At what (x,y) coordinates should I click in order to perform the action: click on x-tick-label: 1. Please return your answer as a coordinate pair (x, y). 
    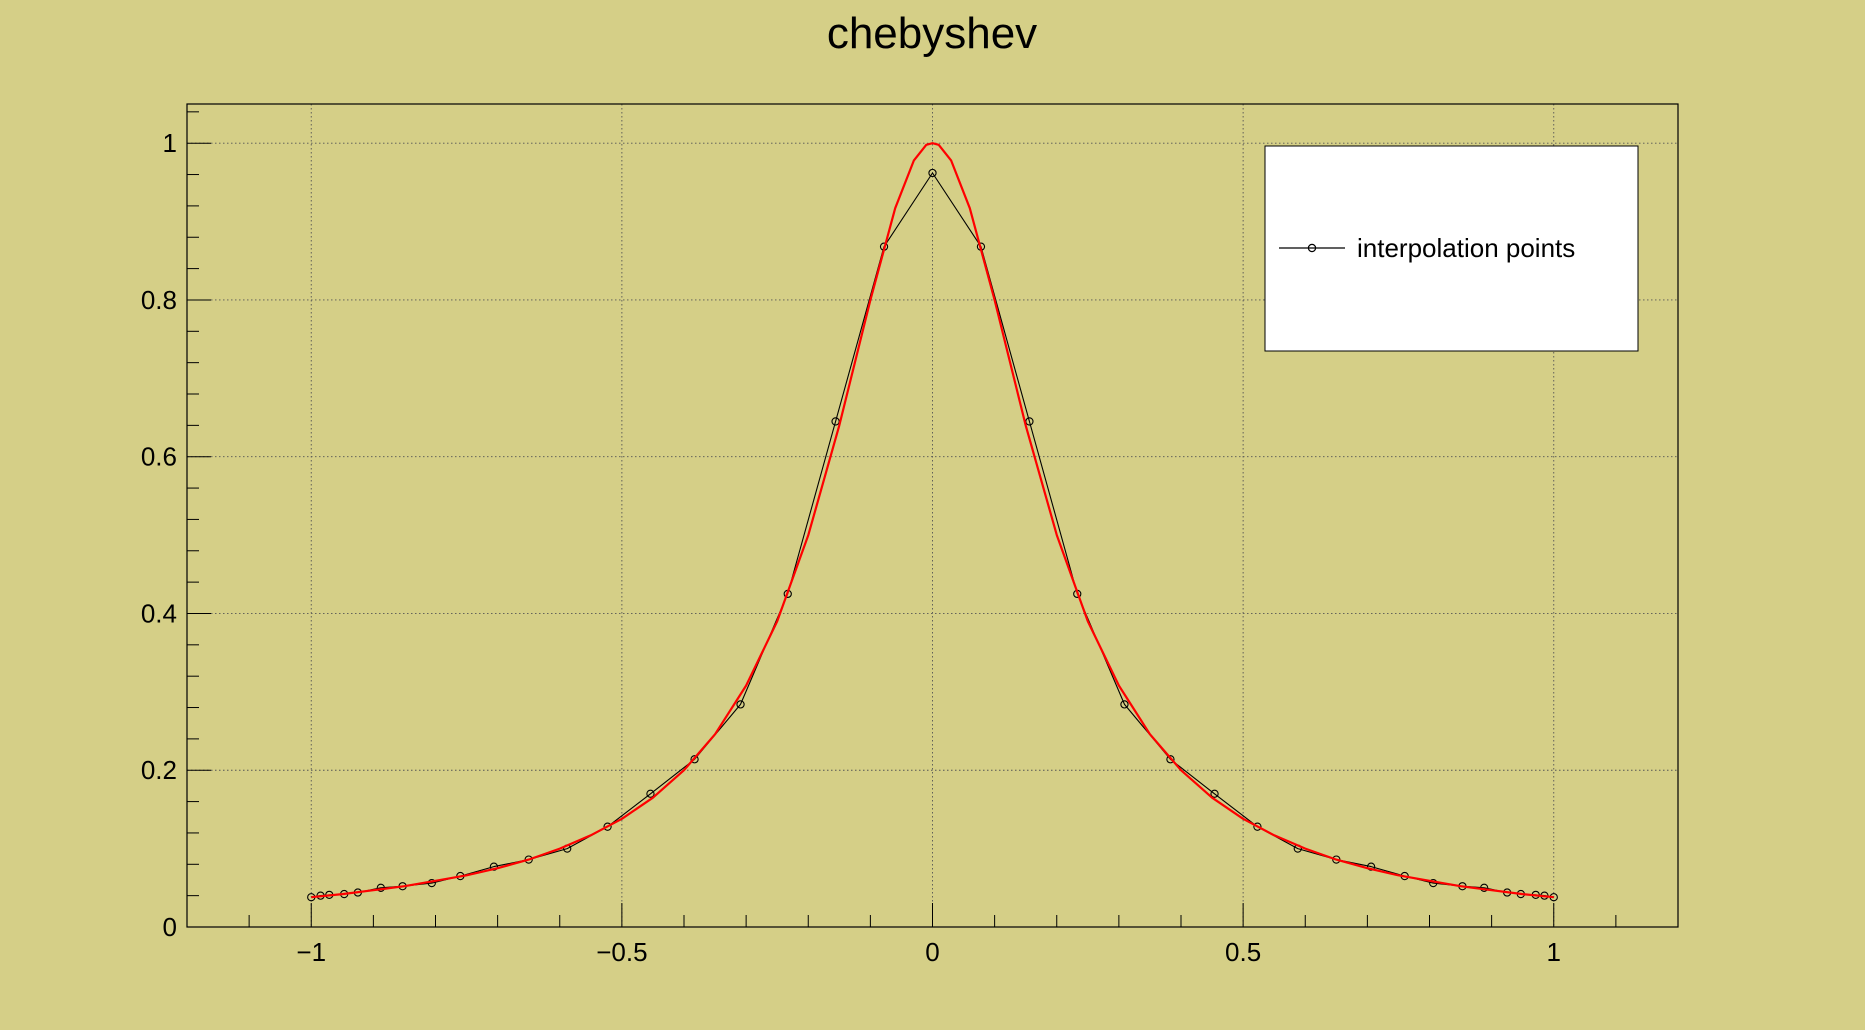
    Looking at the image, I should click on (1554, 952).